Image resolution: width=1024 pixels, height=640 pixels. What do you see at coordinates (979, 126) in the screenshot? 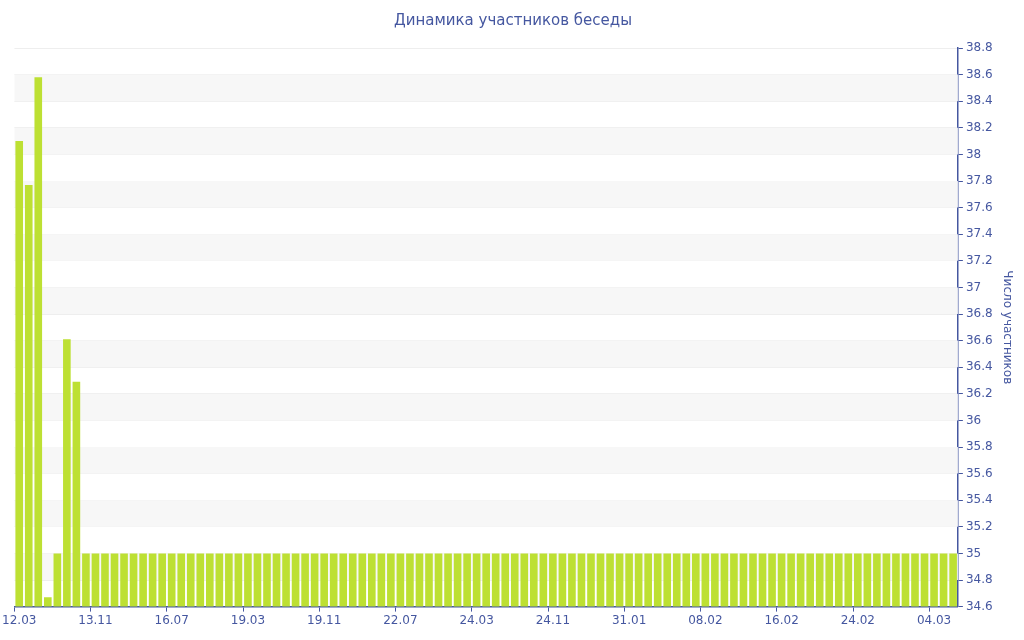
I see `y-tick-label: 38.2` at bounding box center [979, 126].